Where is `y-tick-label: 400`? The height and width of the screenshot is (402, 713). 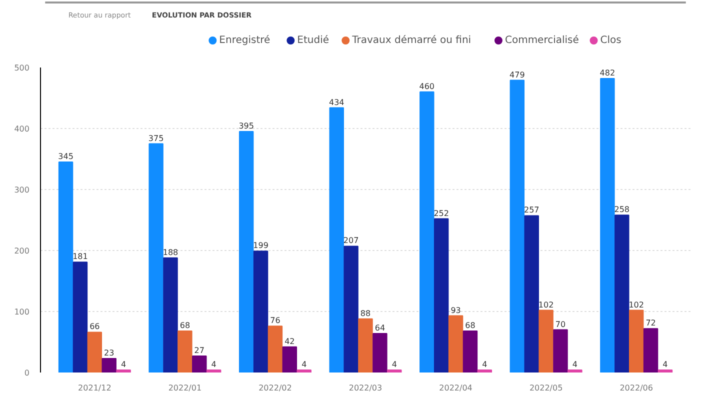
y-tick-label: 400 is located at coordinates (22, 129).